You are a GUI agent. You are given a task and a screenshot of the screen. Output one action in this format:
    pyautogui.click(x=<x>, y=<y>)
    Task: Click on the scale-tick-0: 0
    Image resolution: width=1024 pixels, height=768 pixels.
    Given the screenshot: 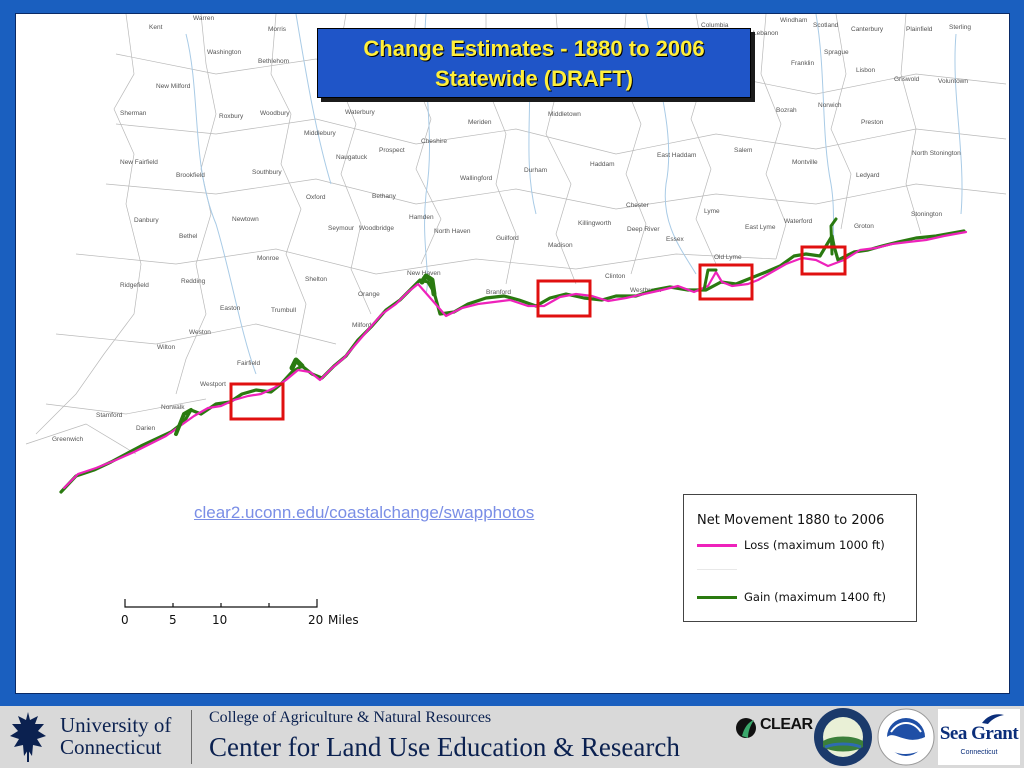 What is the action you would take?
    pyautogui.click(x=125, y=620)
    